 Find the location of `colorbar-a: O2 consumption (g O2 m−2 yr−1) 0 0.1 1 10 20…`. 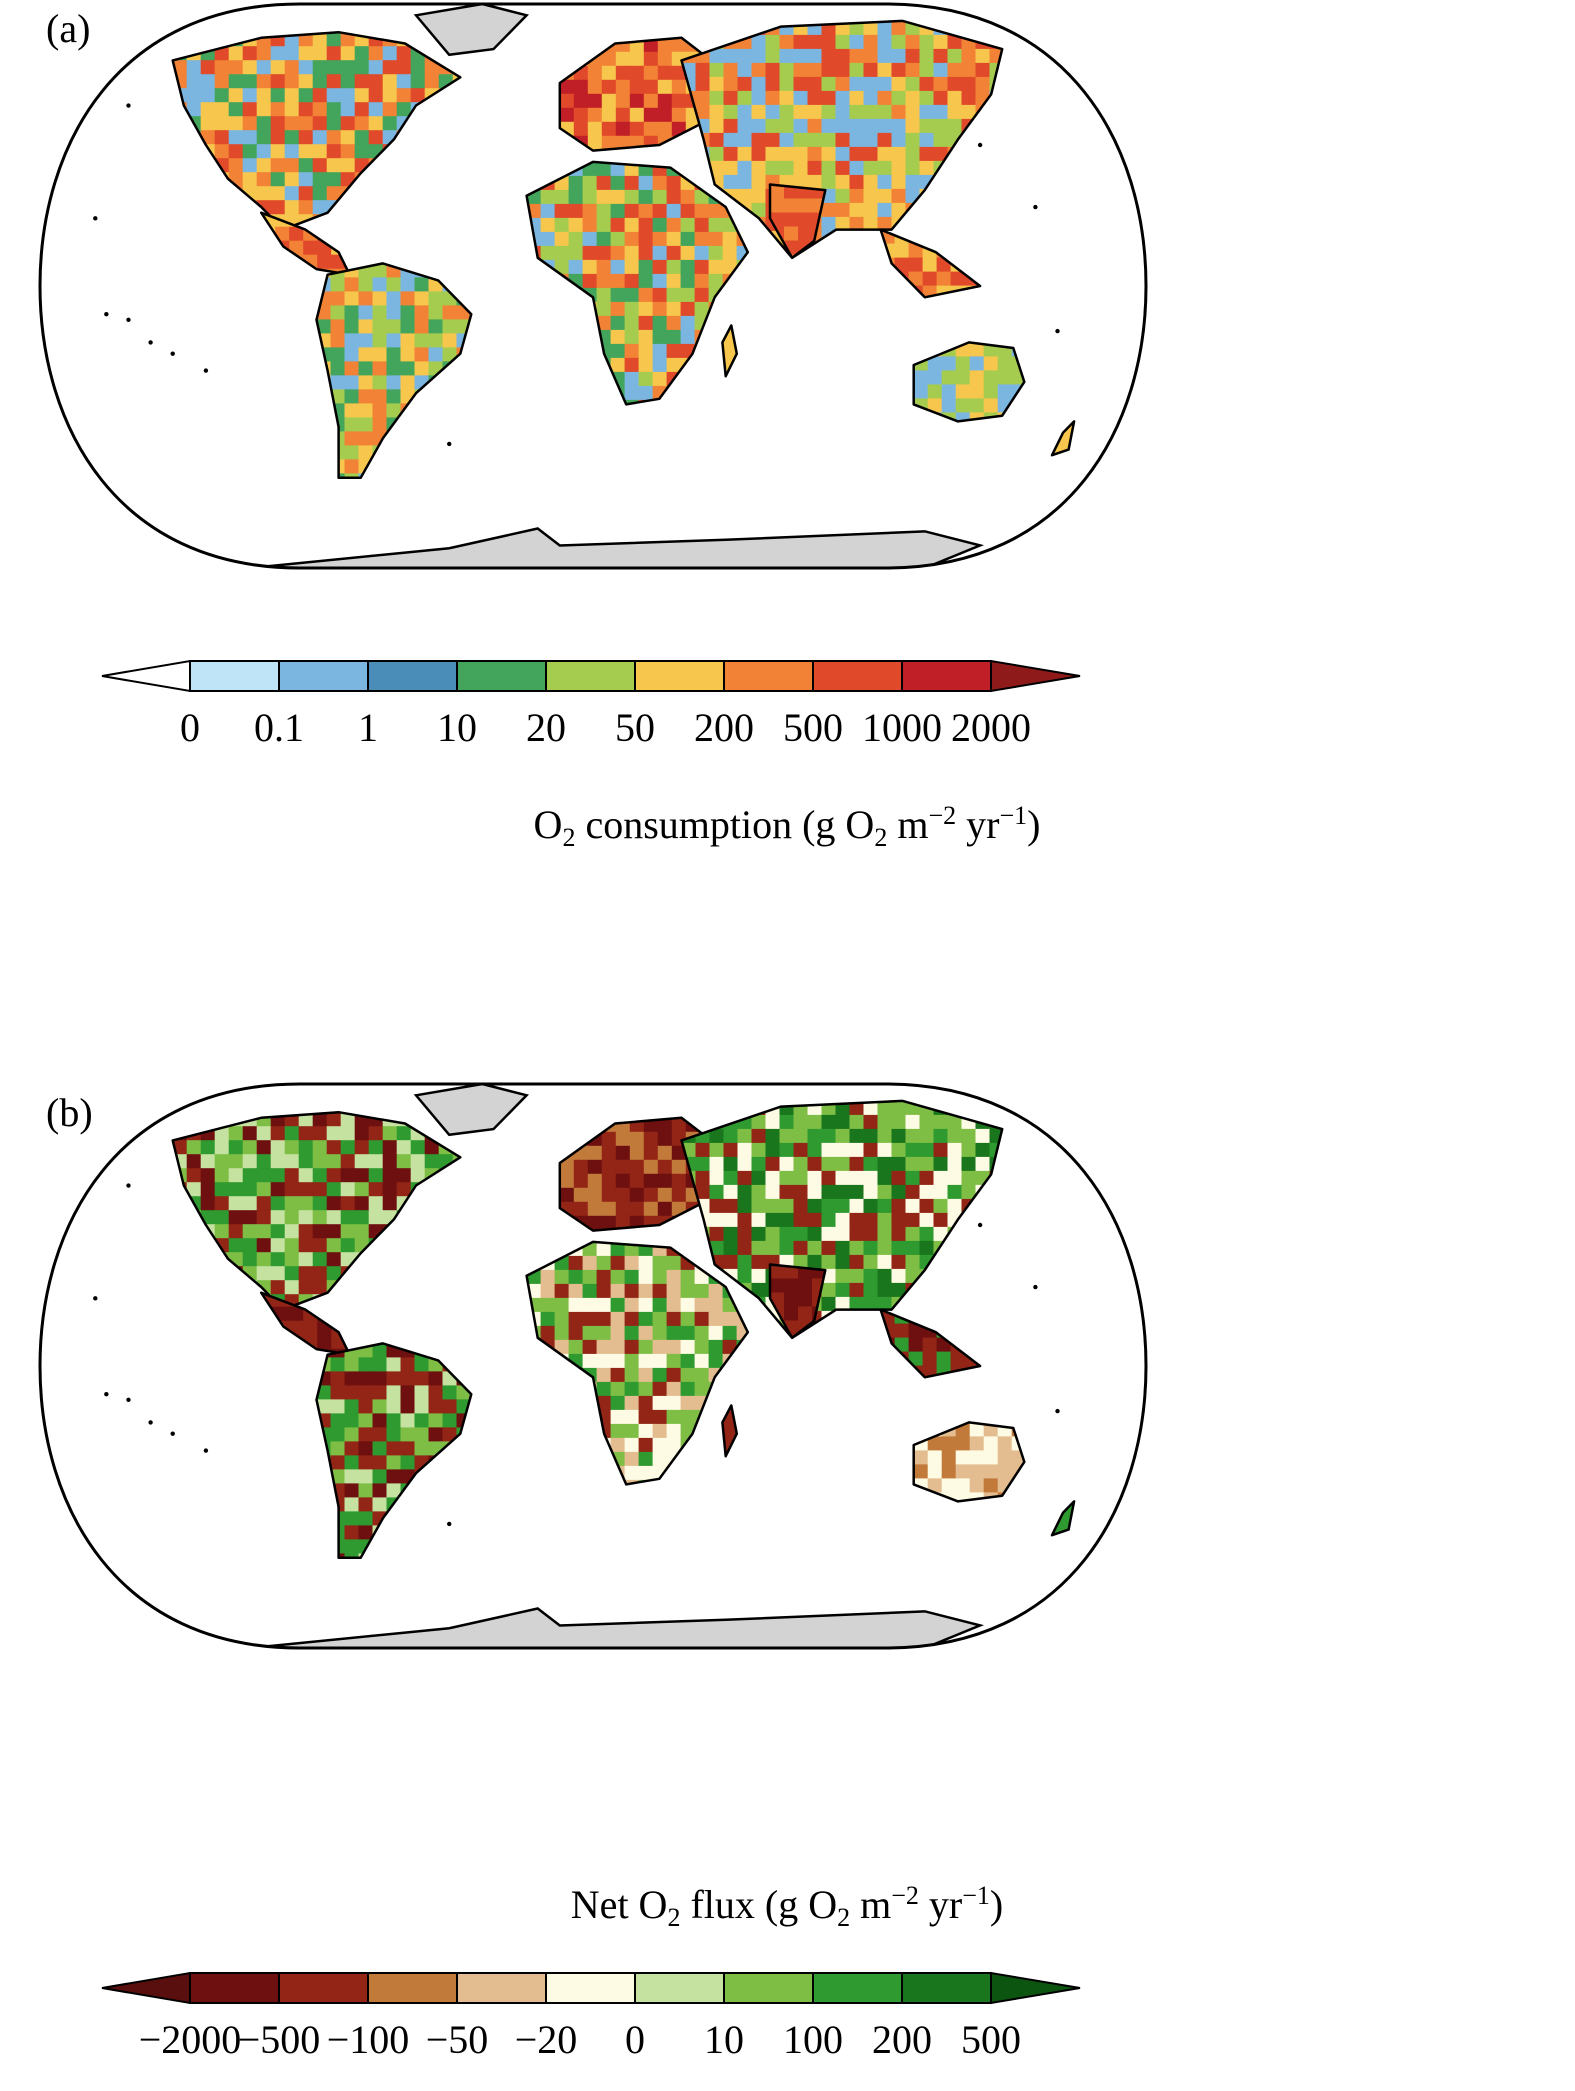

colorbar-a: O2 consumption (g O2 m−2 yr−1) 0 0.1 1 10 20… is located at coordinates (591, 755).